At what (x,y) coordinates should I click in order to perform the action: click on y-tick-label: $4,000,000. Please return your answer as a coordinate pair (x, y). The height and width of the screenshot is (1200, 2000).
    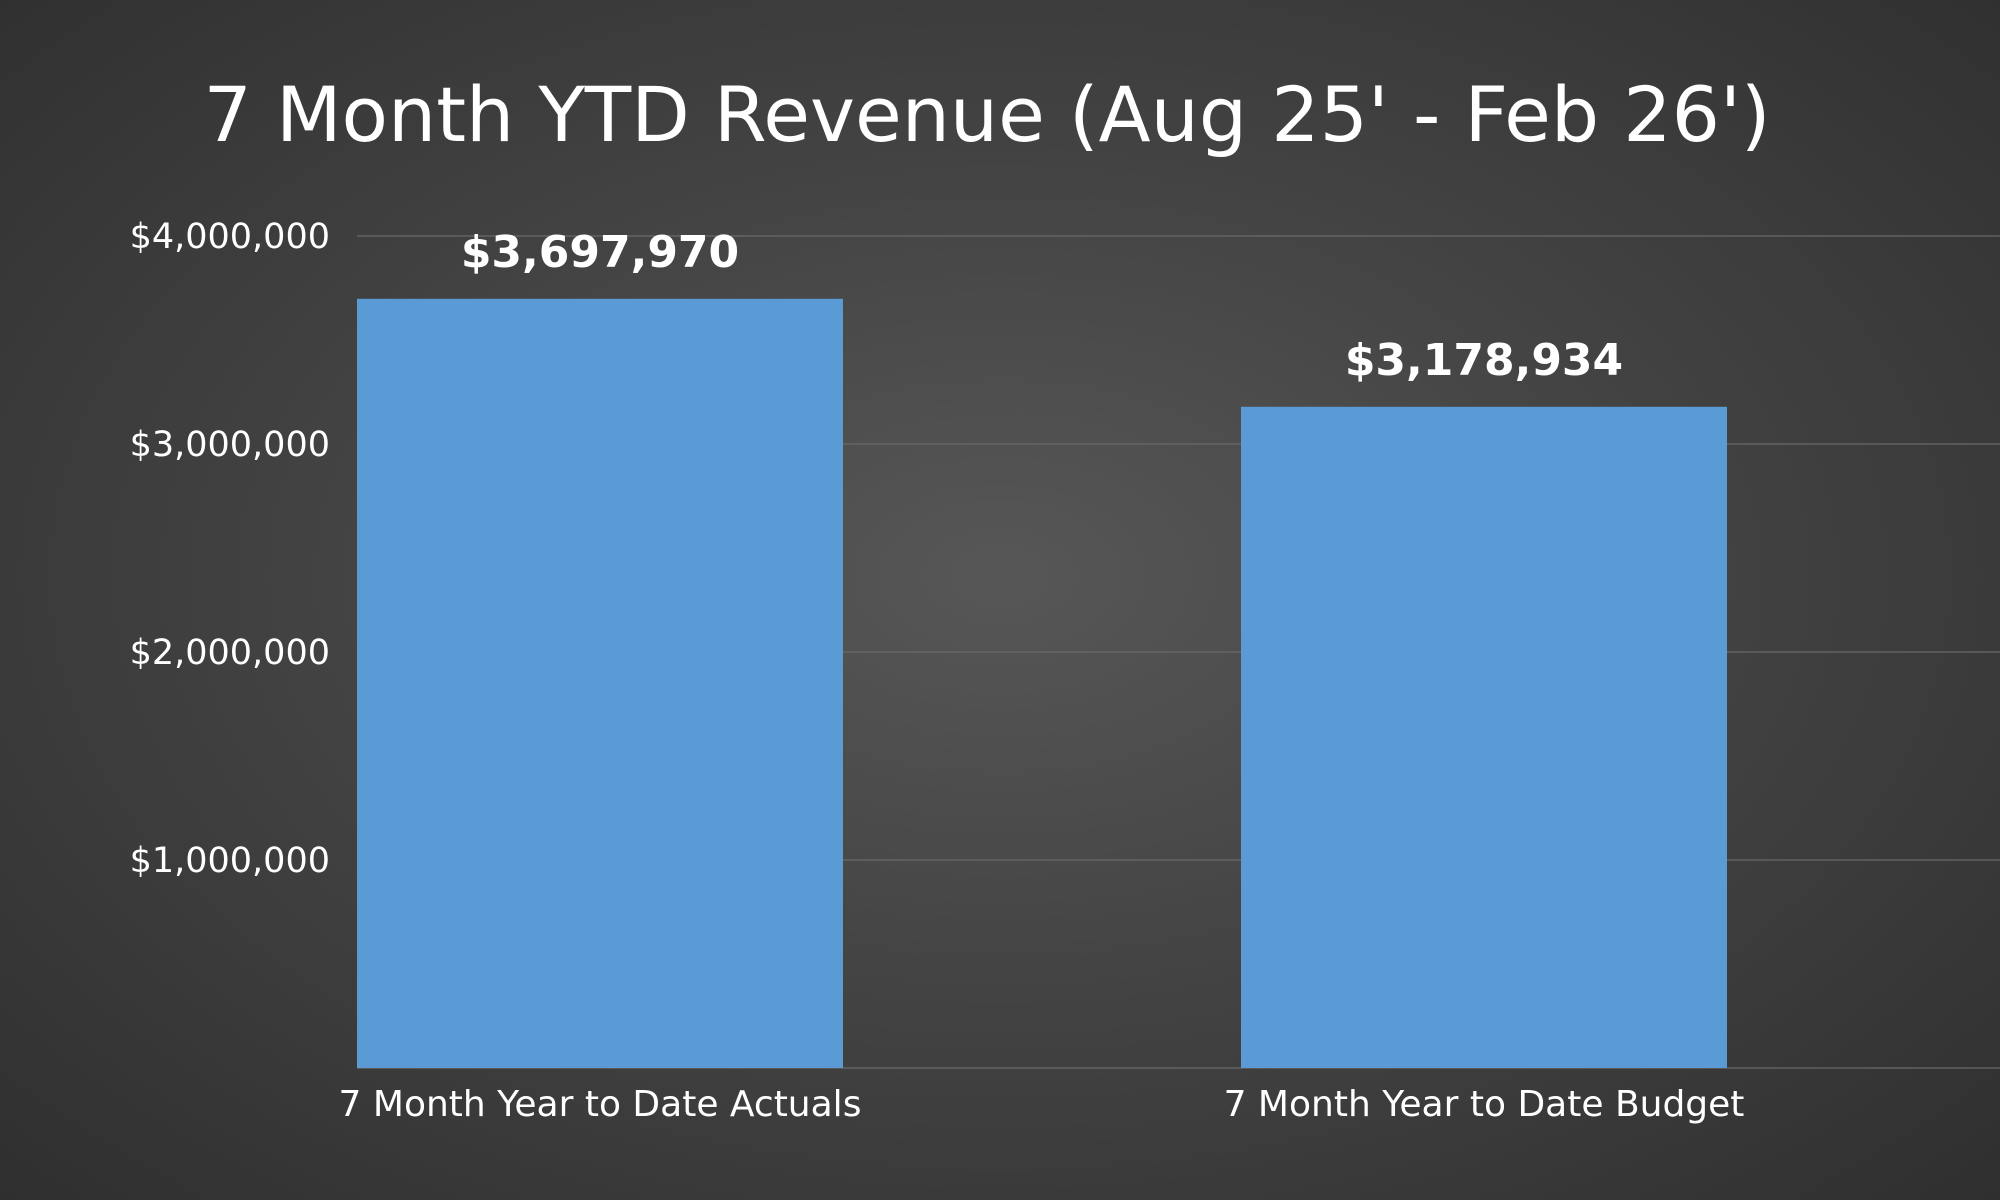
    Looking at the image, I should click on (230, 237).